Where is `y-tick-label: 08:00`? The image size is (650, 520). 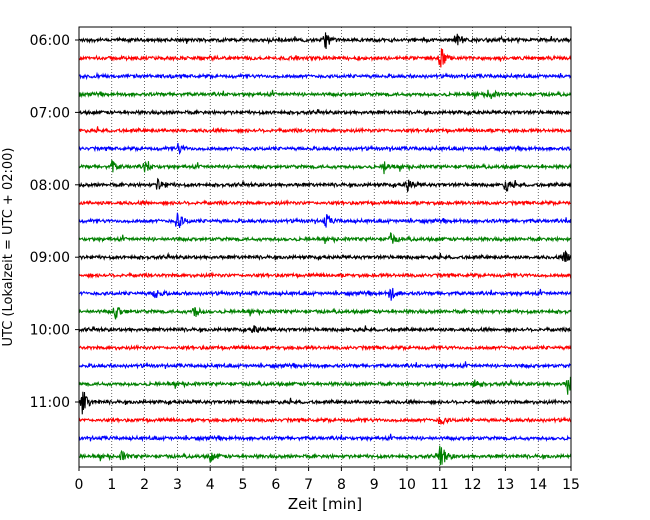 y-tick-label: 08:00 is located at coordinates (50, 186).